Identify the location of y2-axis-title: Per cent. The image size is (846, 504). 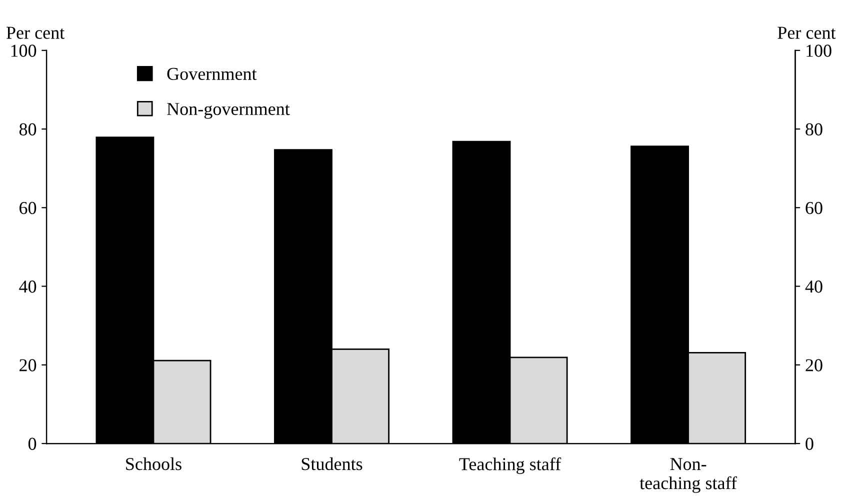
(807, 32).